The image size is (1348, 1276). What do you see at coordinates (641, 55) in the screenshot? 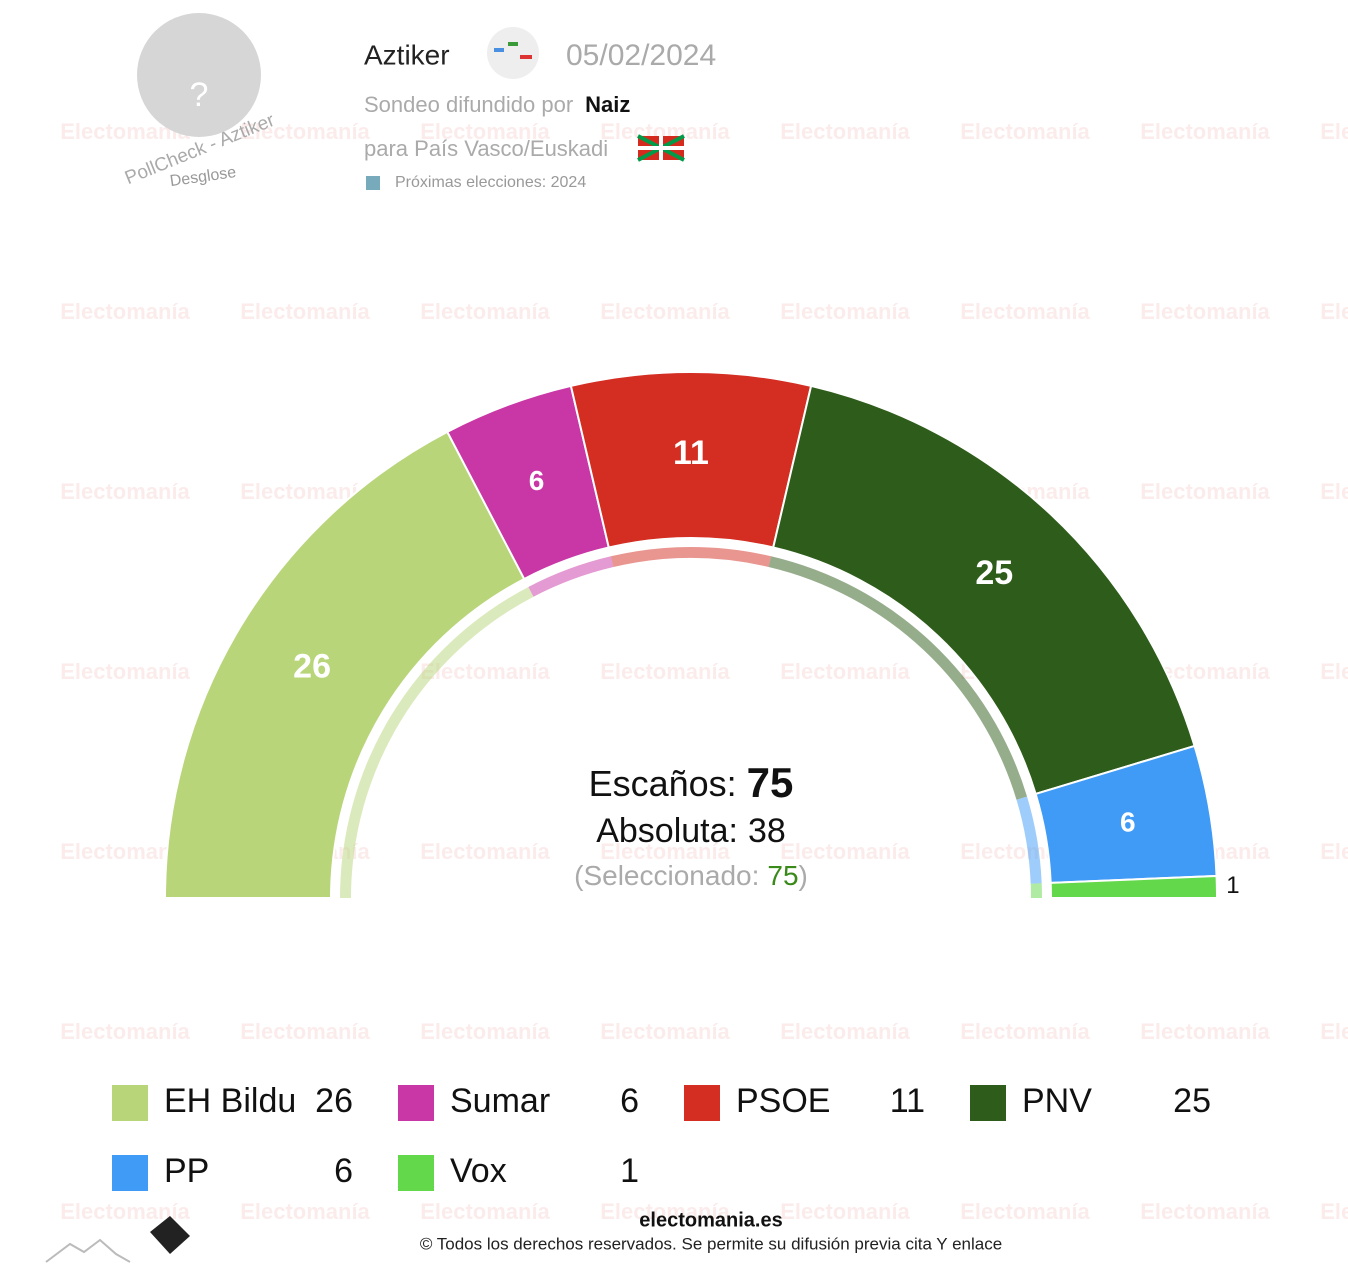
I see `poll-date: 05/02/2024` at bounding box center [641, 55].